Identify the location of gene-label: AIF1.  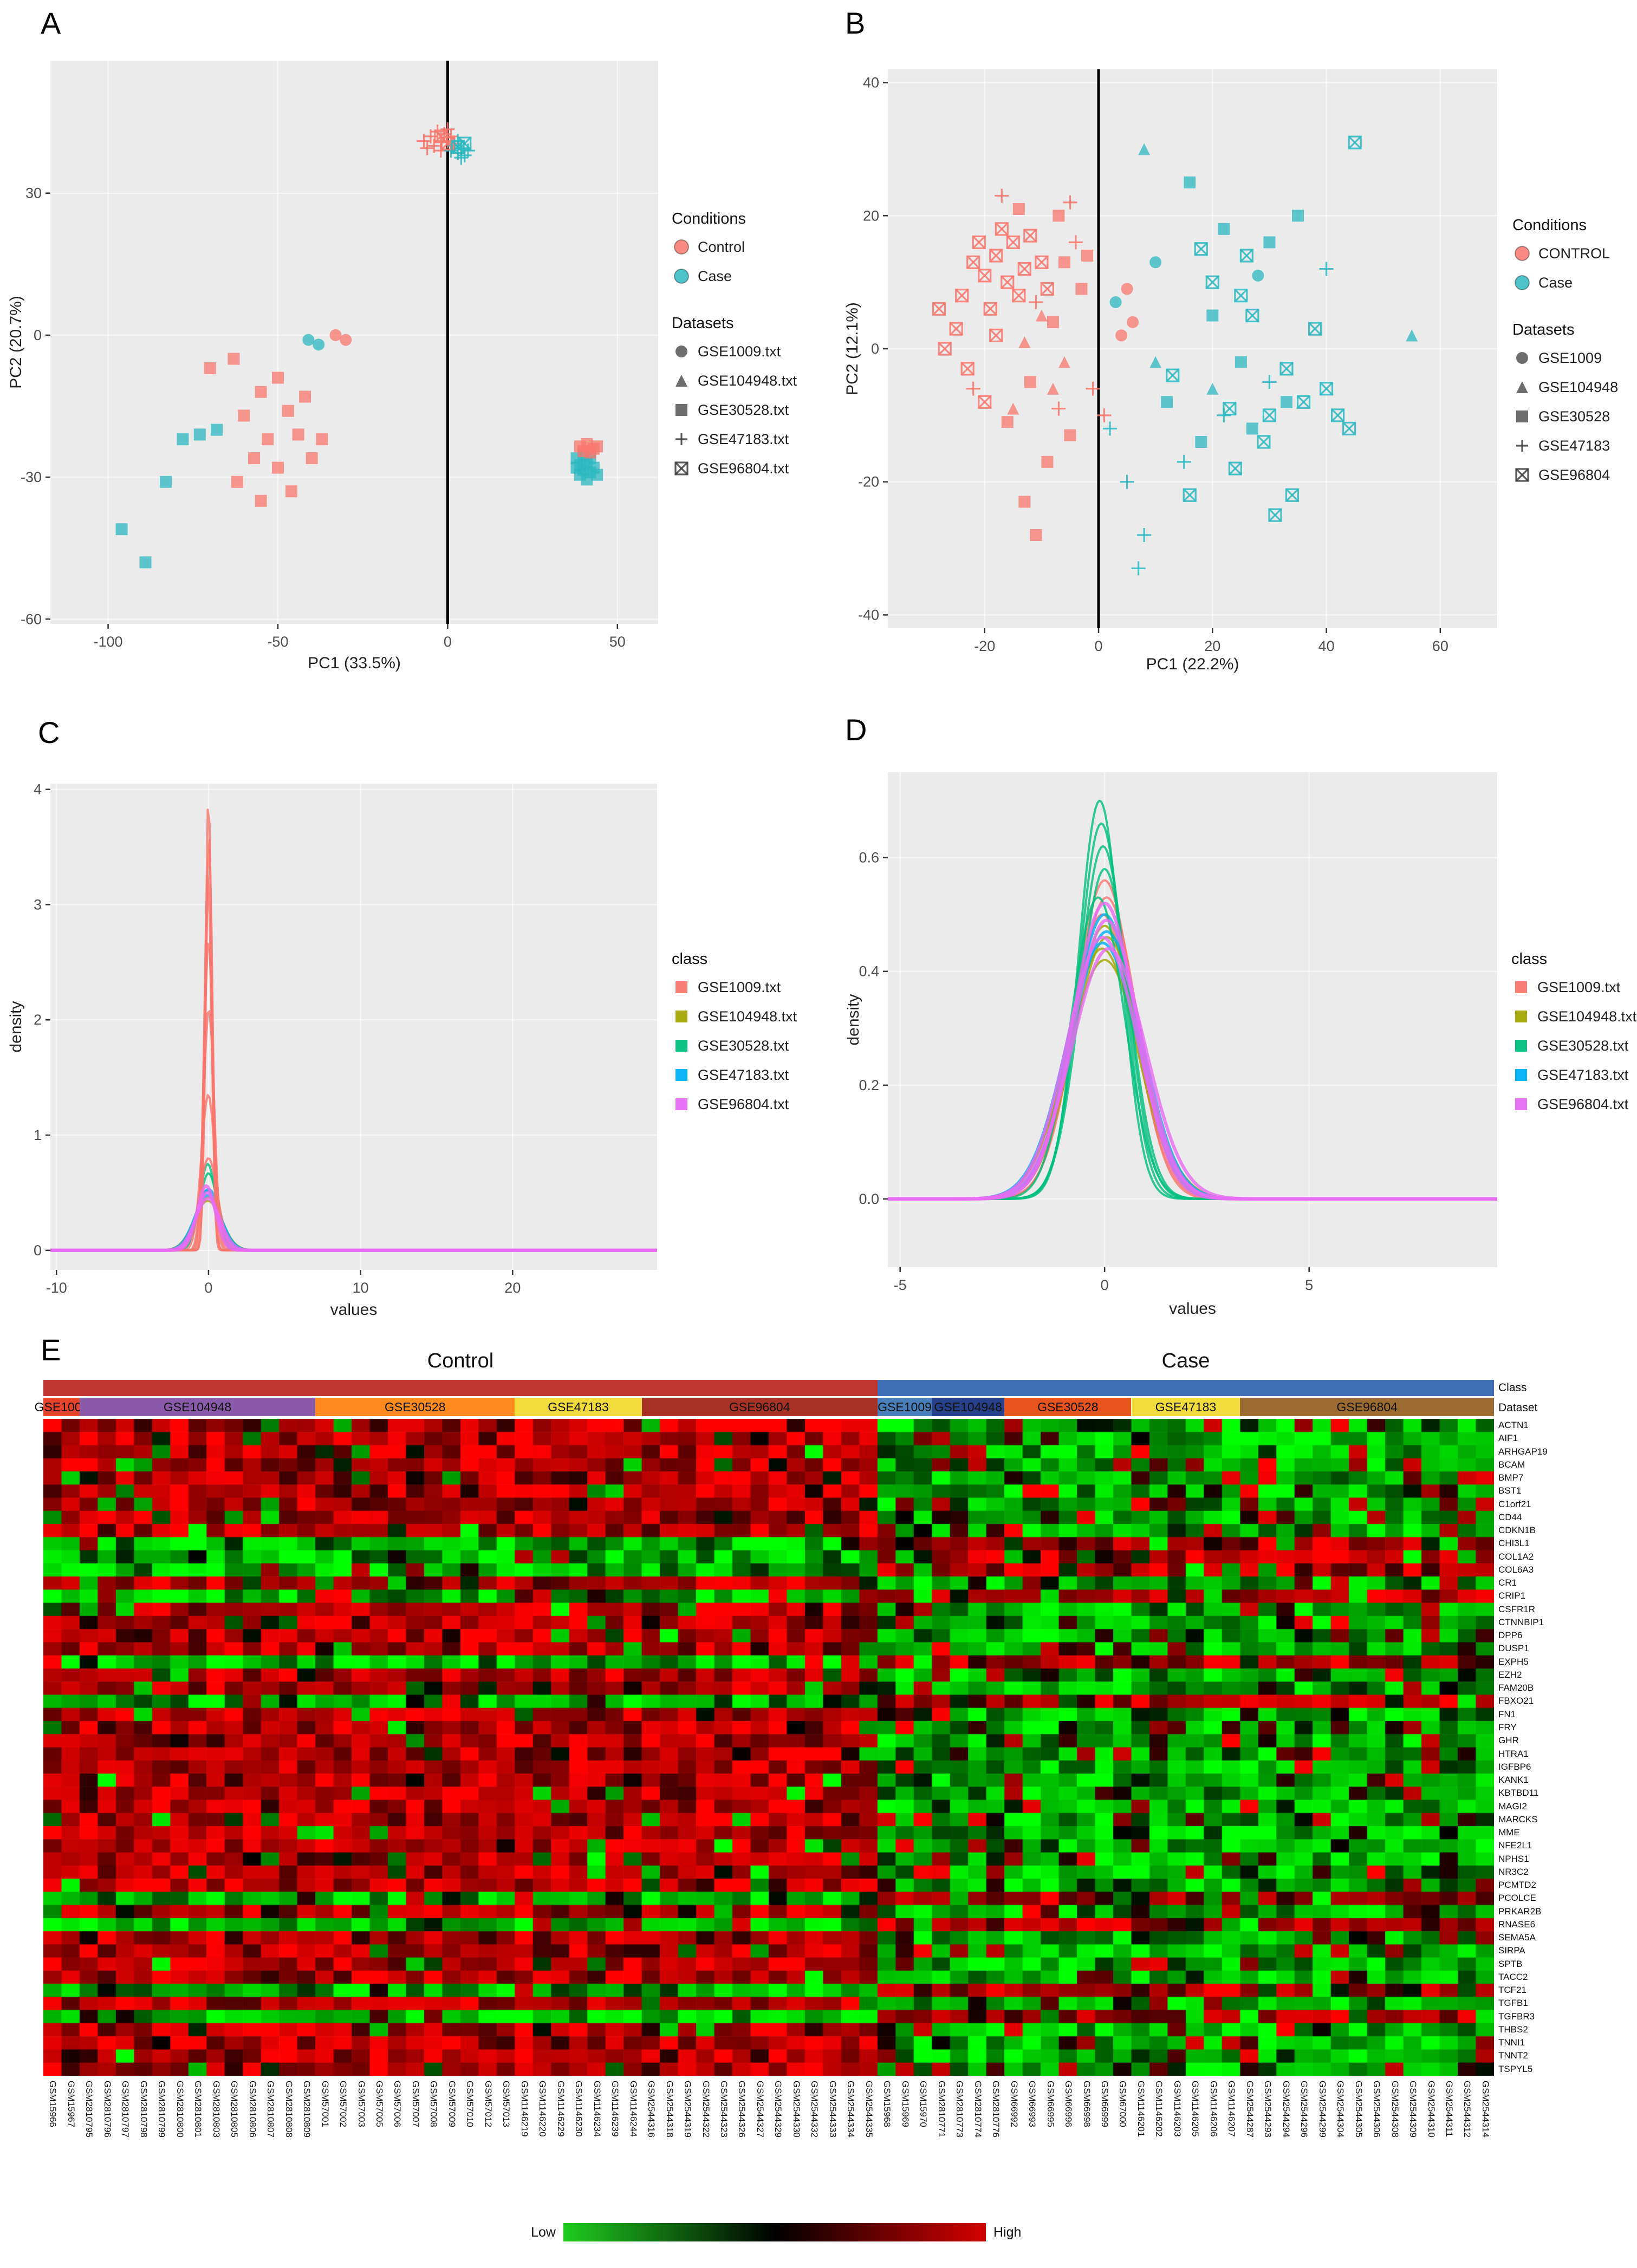
(1508, 1438).